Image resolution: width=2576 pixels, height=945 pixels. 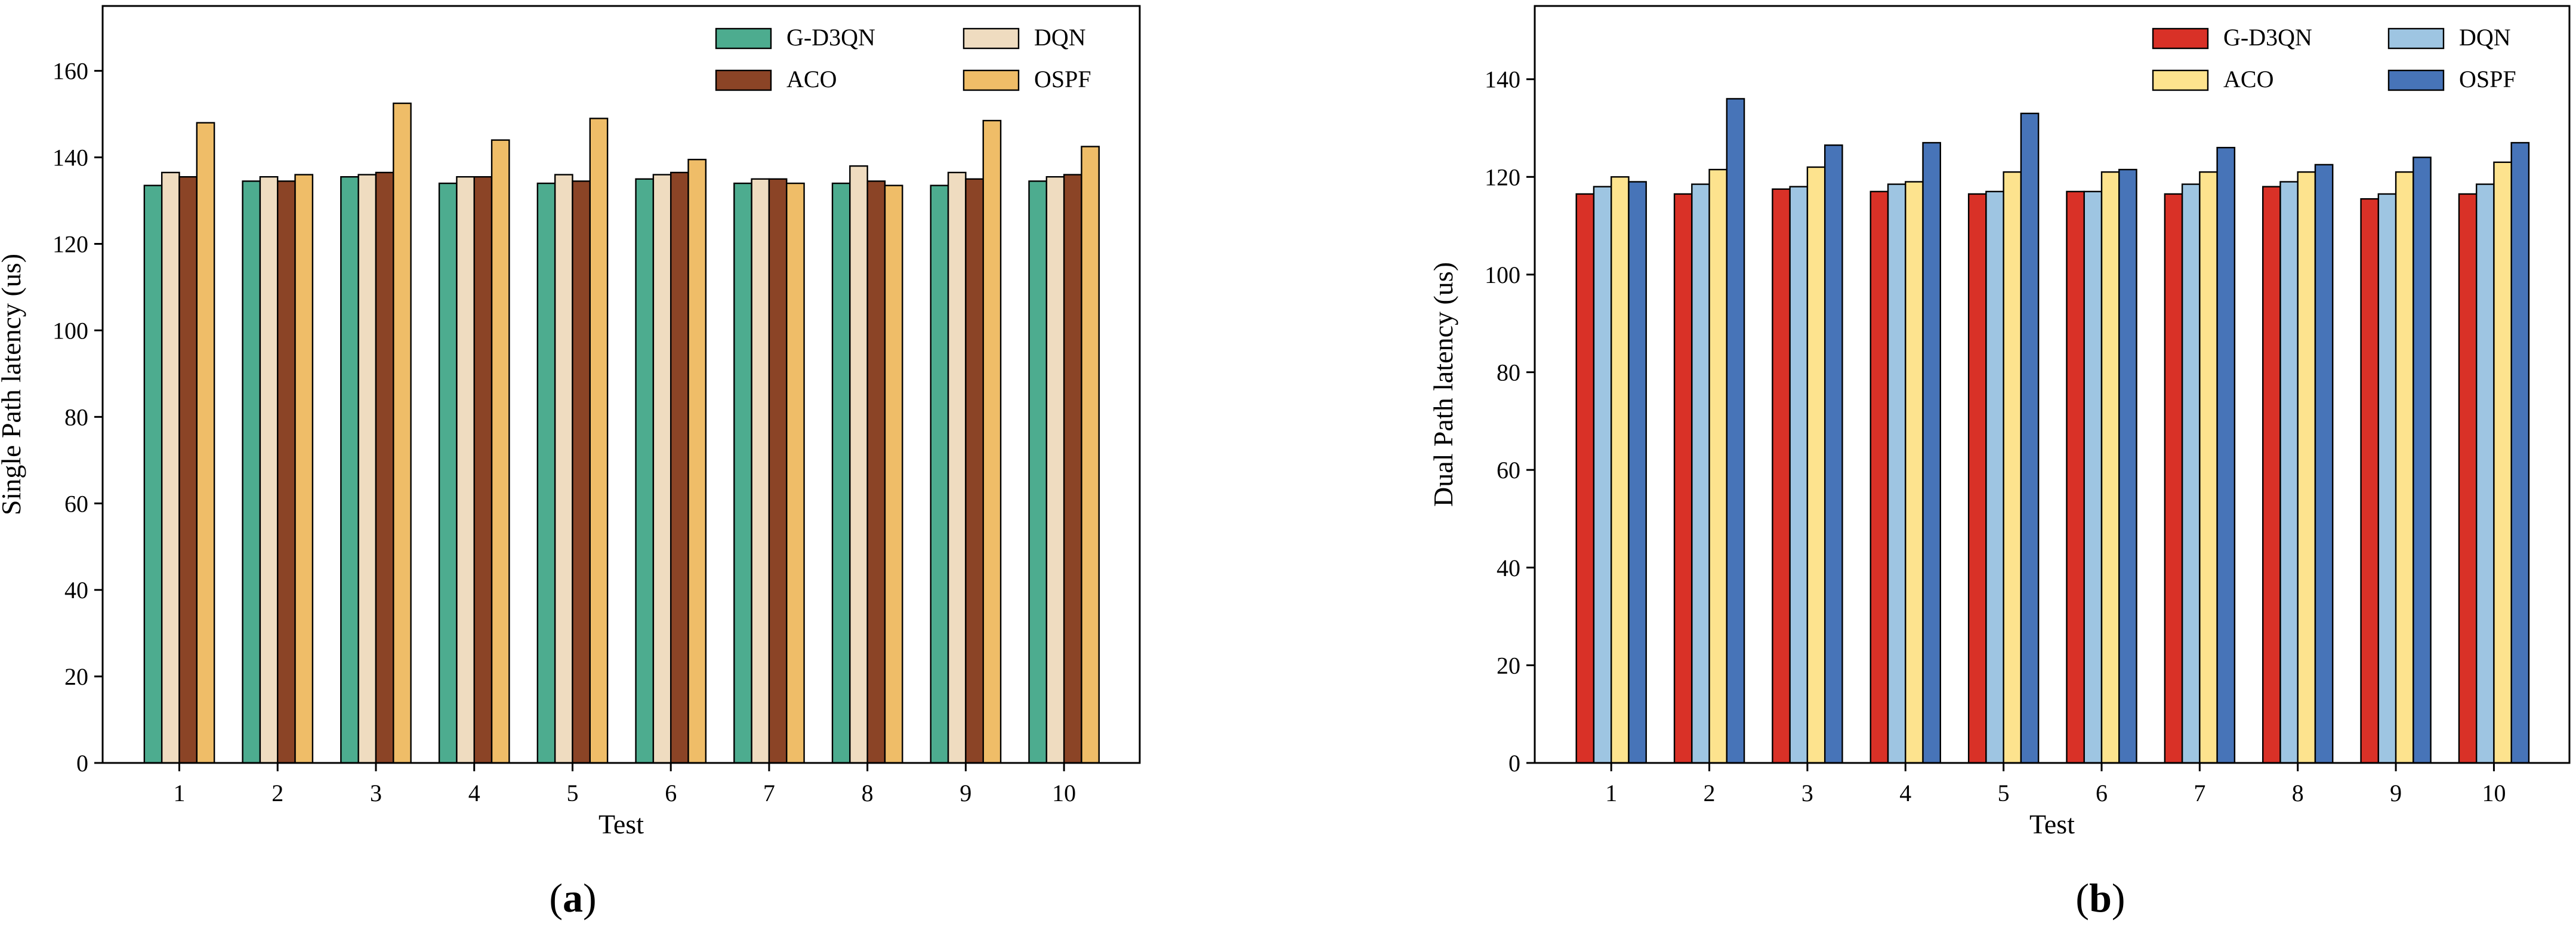 I want to click on y-axis: 0 20 40 60 80 100 120 140 160, so click(x=78, y=417).